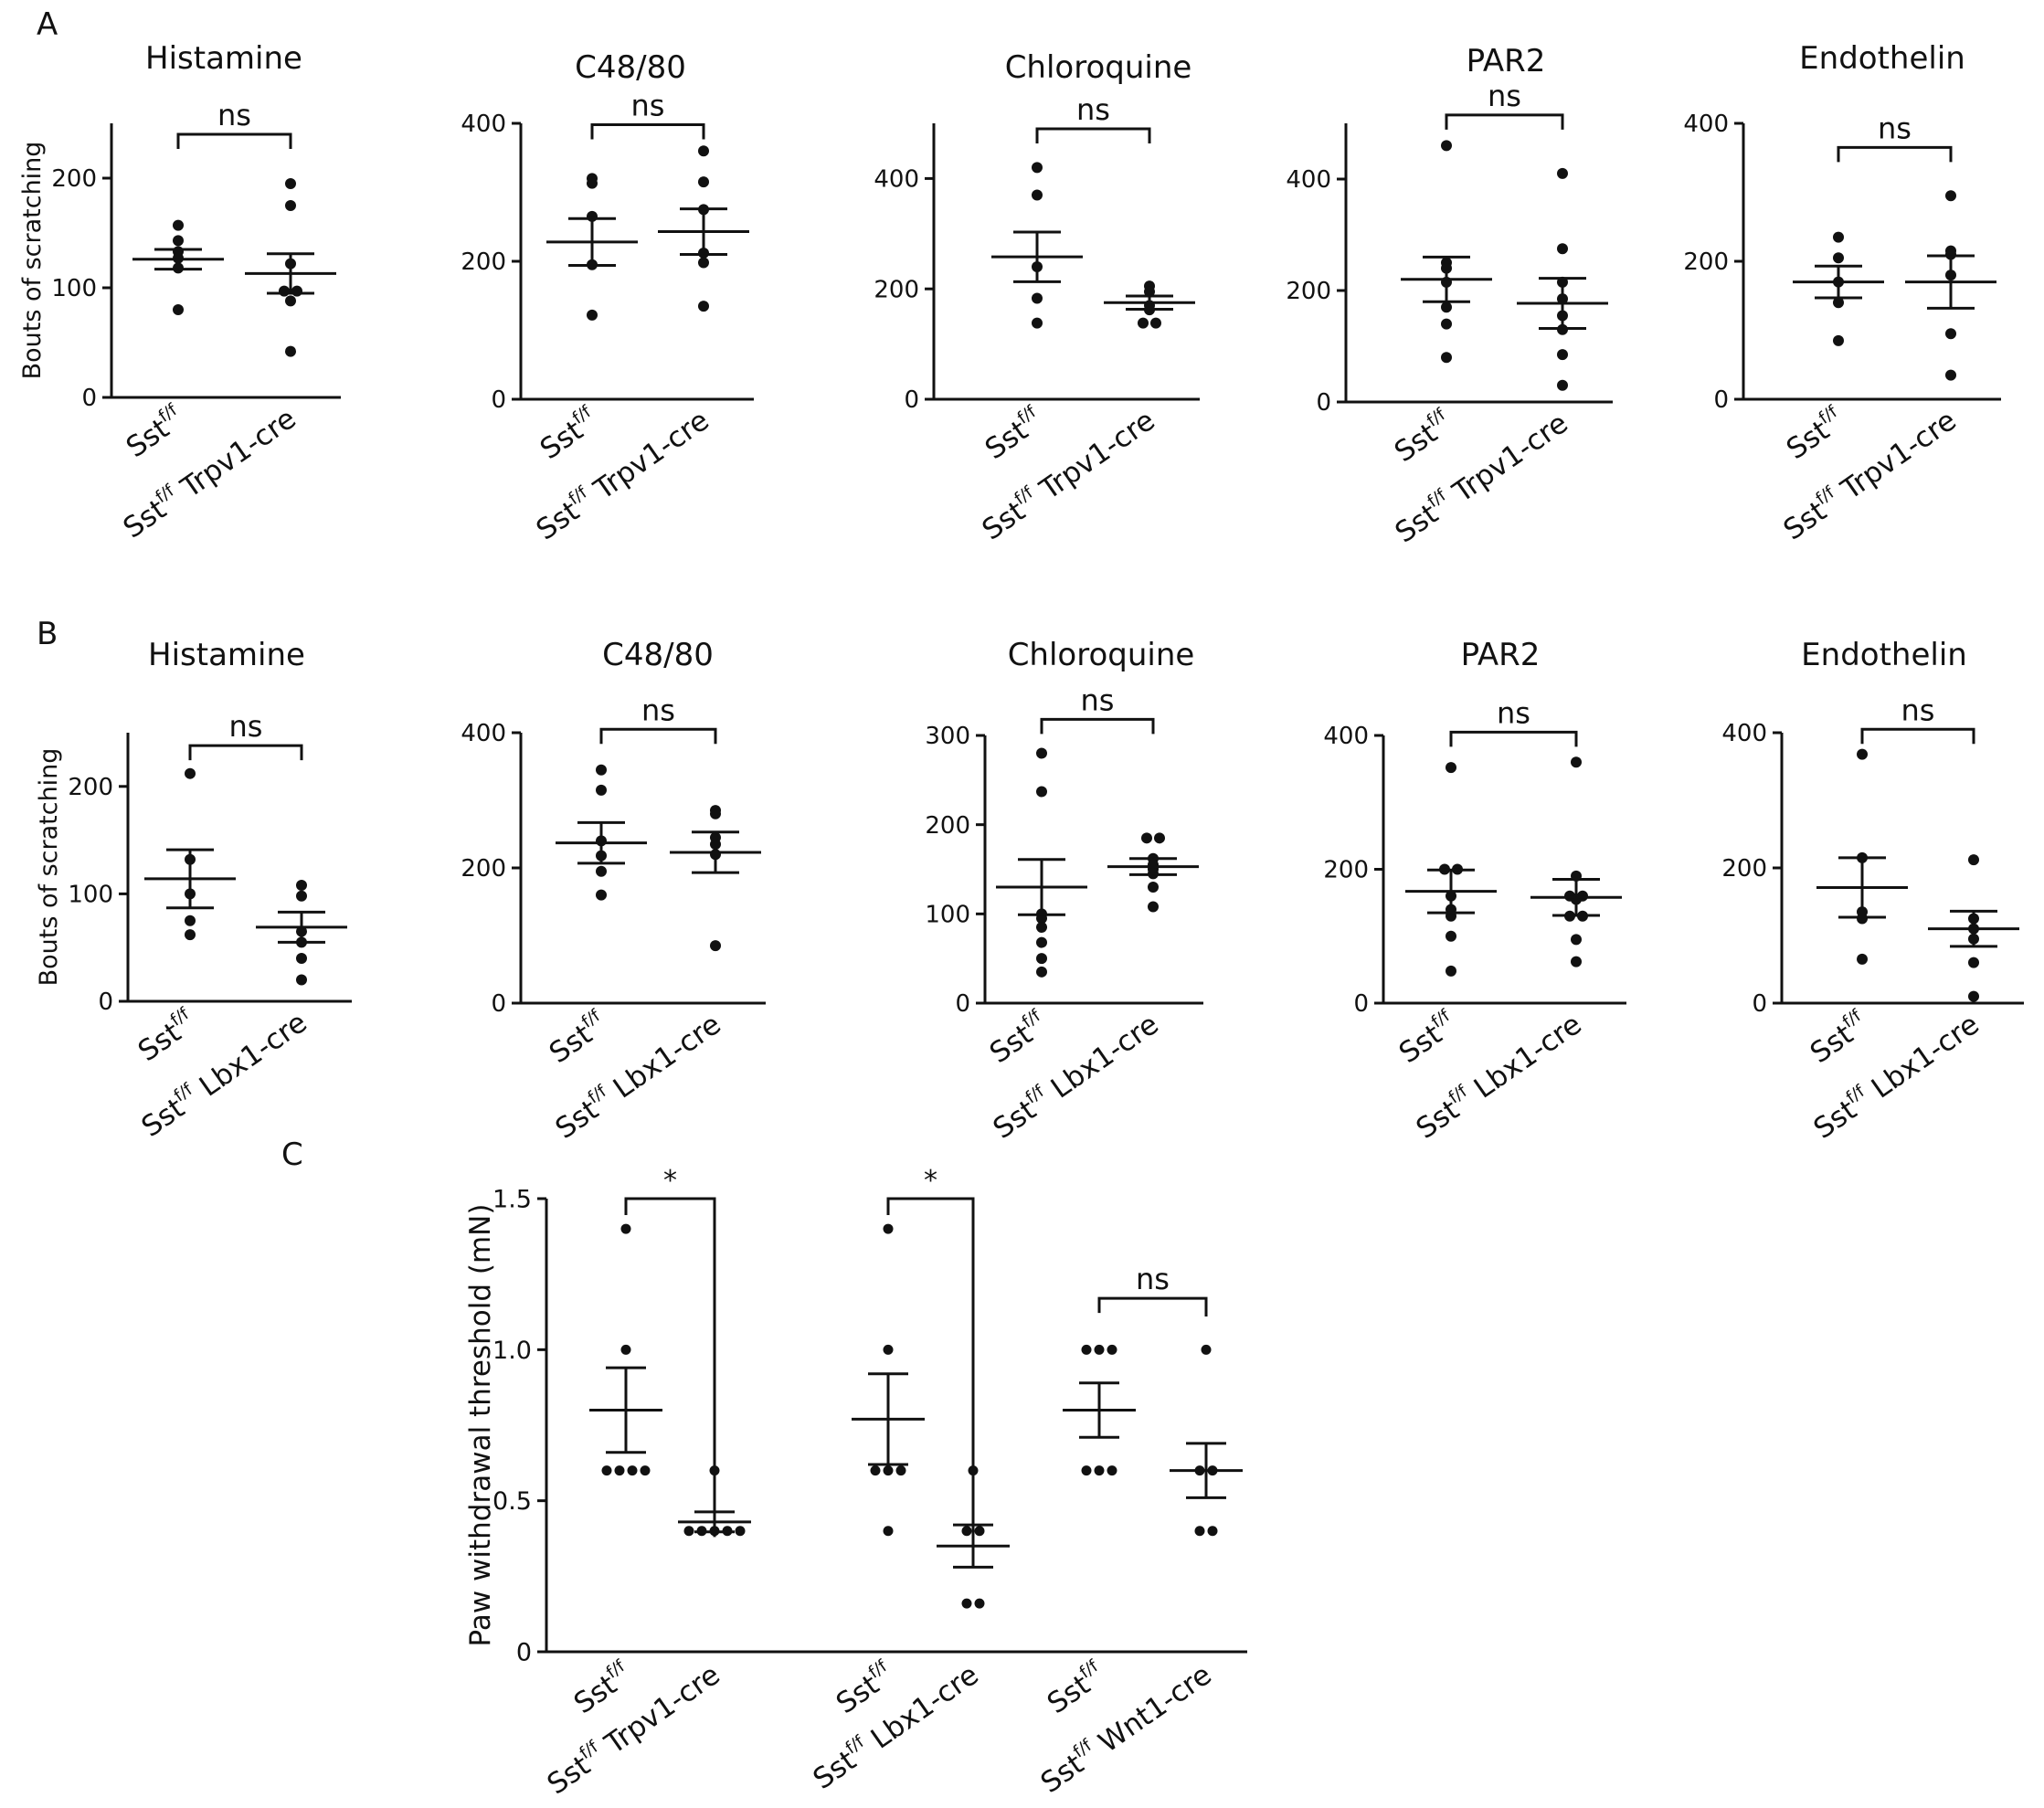  Describe the element at coordinates (47, 634) in the screenshot. I see `panel-letter-b: B` at that location.